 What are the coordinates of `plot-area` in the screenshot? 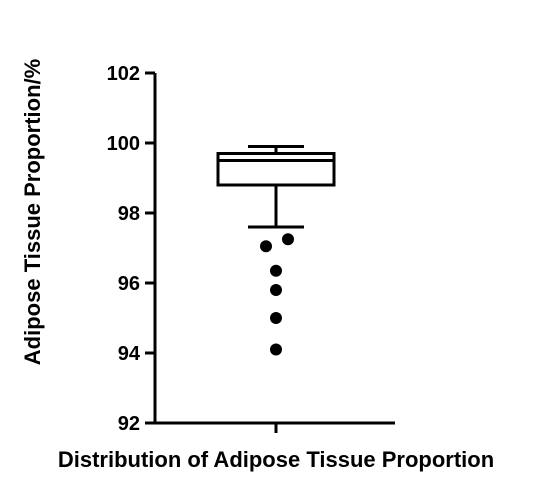 It's located at (276, 250).